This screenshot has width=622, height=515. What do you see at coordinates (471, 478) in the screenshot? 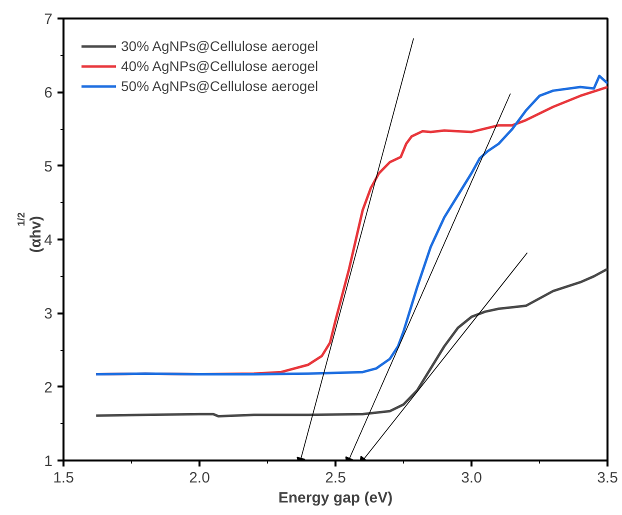
I see `x-tick-label: 3.0` at bounding box center [471, 478].